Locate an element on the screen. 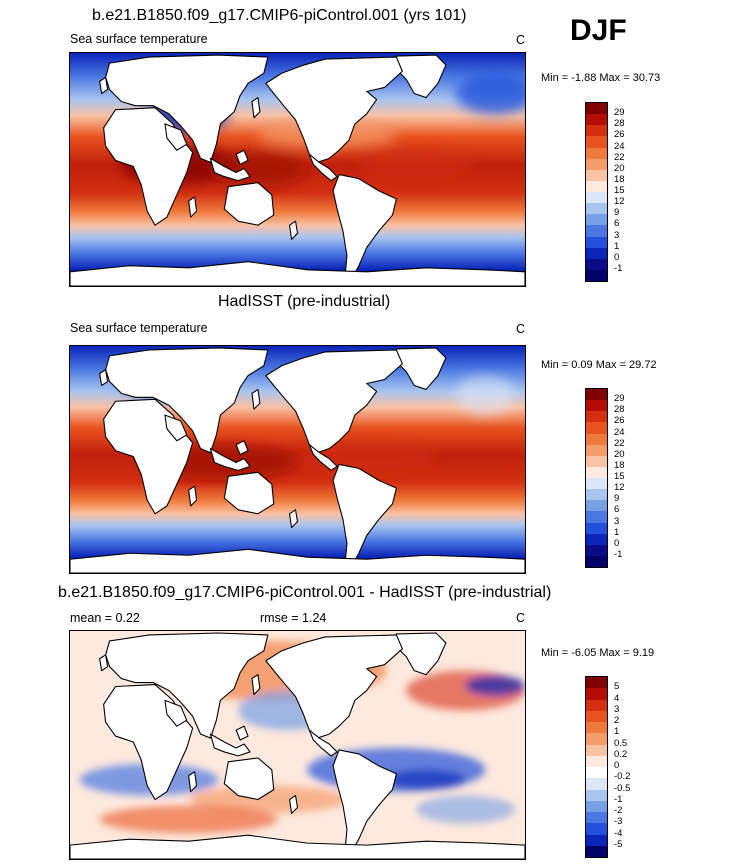  panel1-variable-label: Sea surface temperature is located at coordinates (139, 39).